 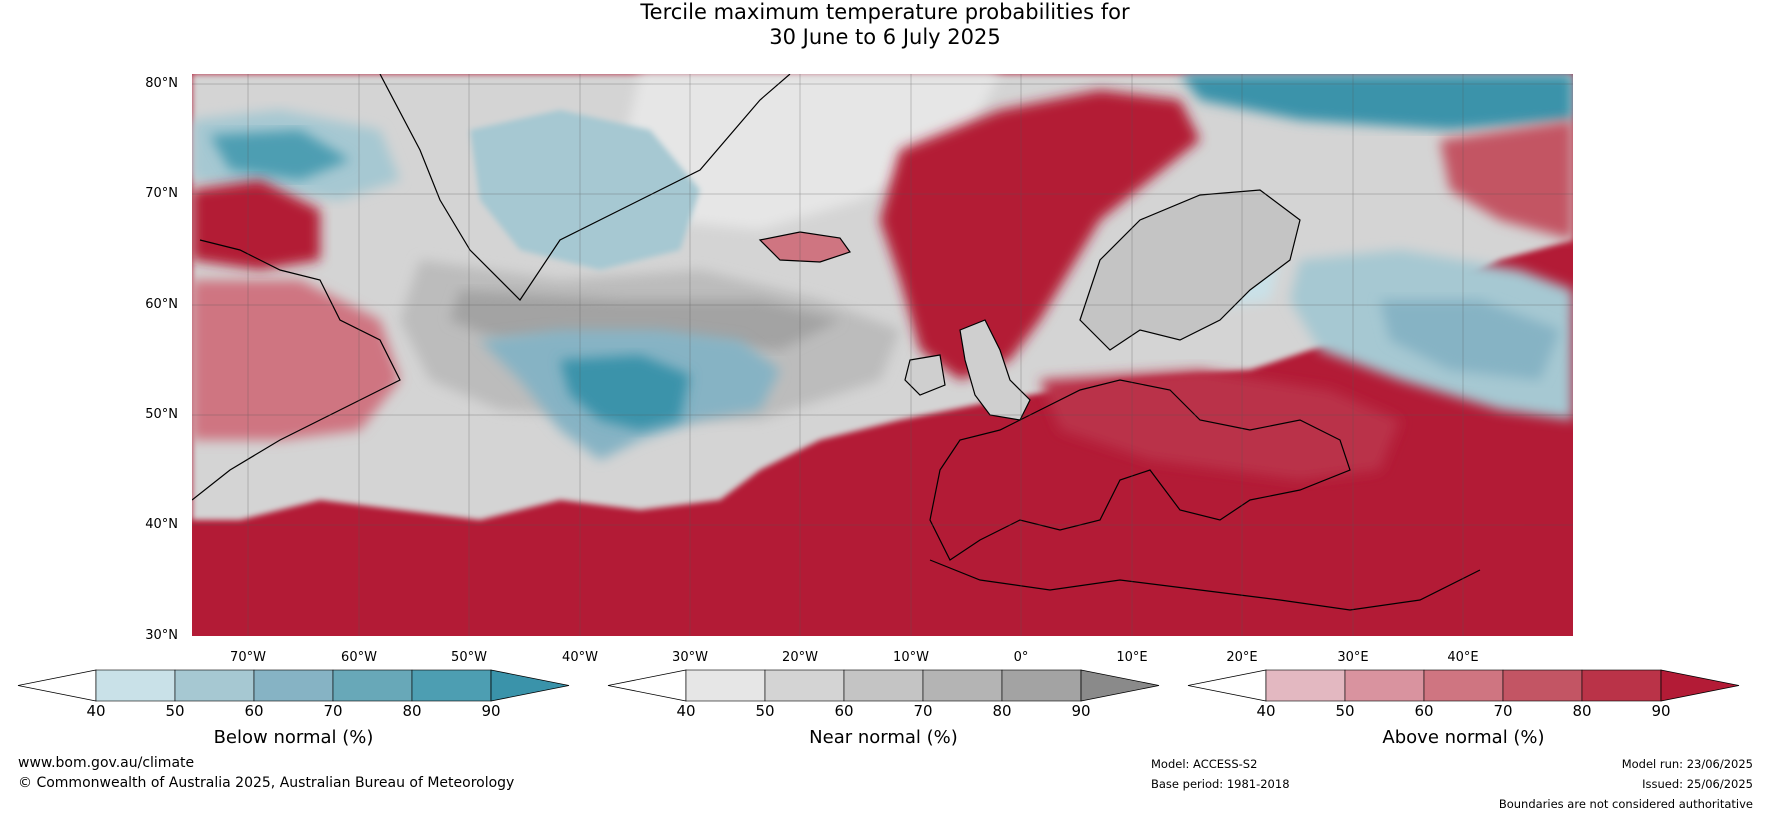 I want to click on north-america-coast, so click(x=296, y=370).